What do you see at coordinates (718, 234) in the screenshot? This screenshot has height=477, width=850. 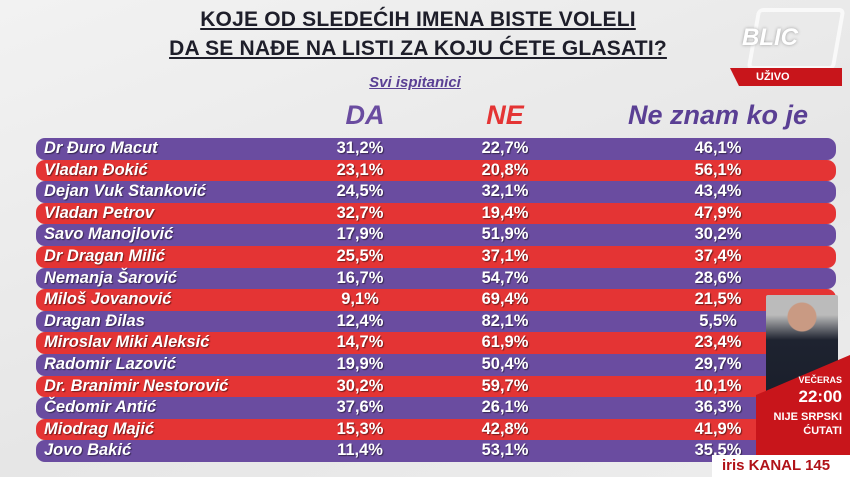 I see `ne-znam-value: 30,2%` at bounding box center [718, 234].